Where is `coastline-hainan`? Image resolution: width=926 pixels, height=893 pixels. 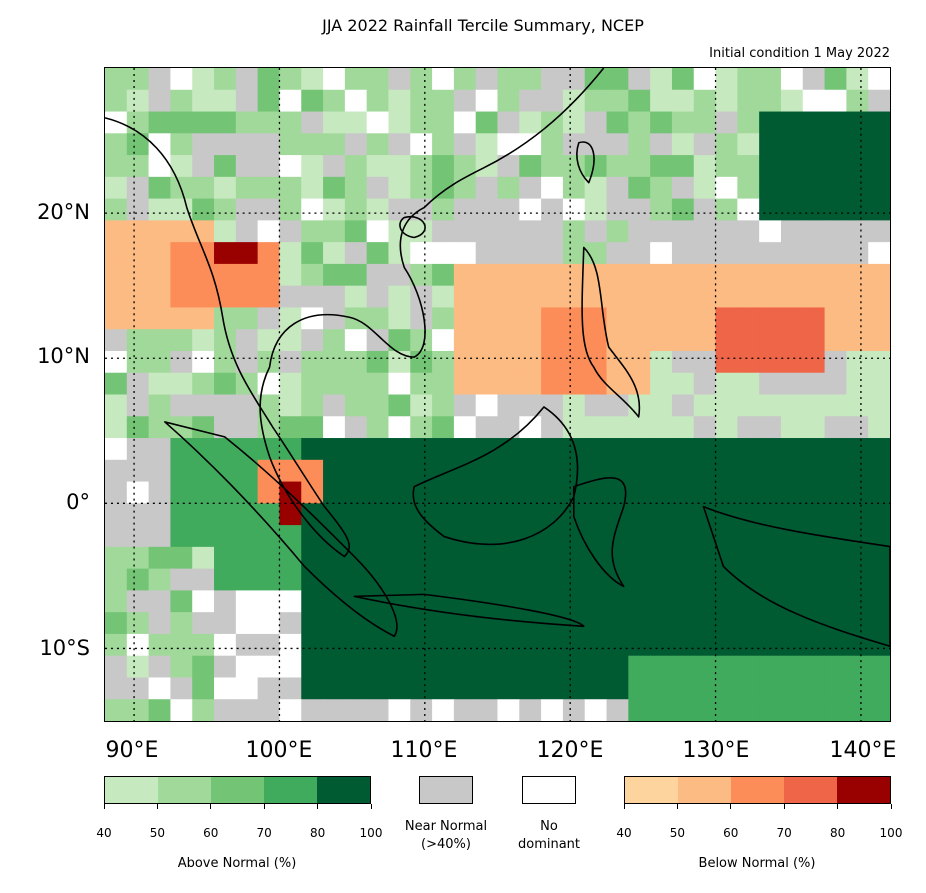 coastline-hainan is located at coordinates (412, 227).